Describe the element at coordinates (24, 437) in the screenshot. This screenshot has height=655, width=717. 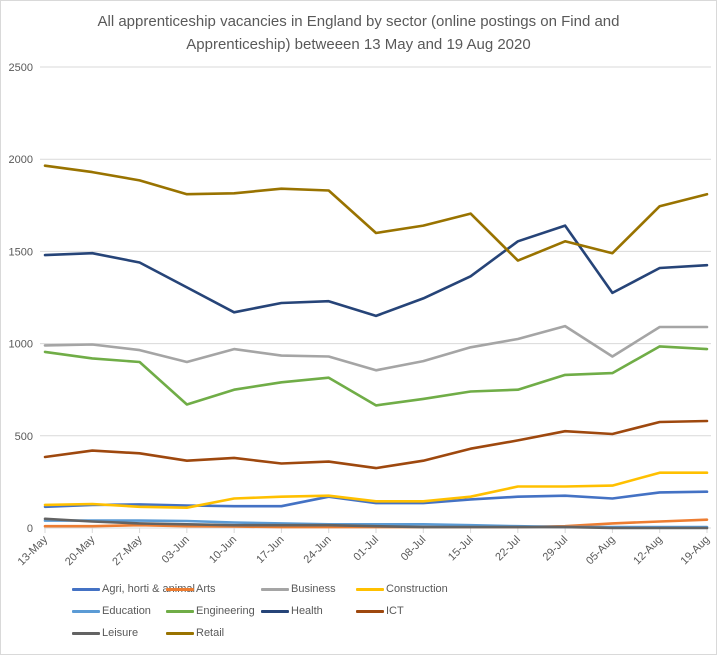
I see `y-tick-label: 500` at that location.